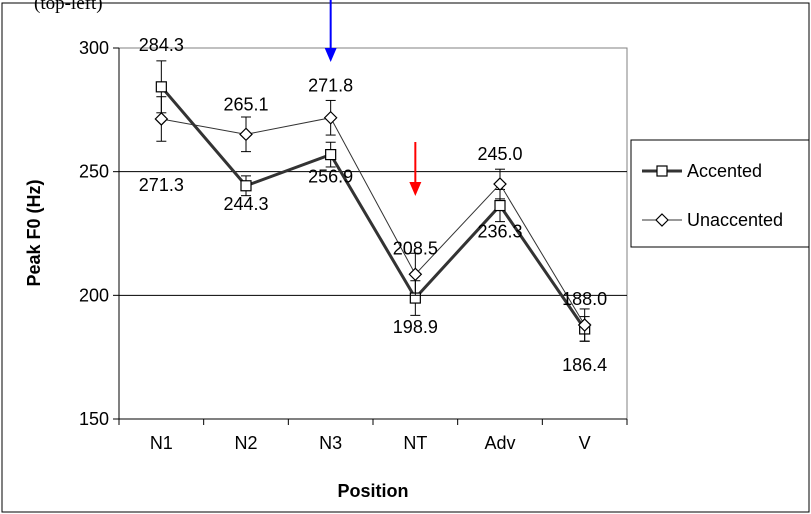 This screenshot has height=514, width=811. Describe the element at coordinates (330, 86) in the screenshot. I see `data-label: 271.8` at that location.